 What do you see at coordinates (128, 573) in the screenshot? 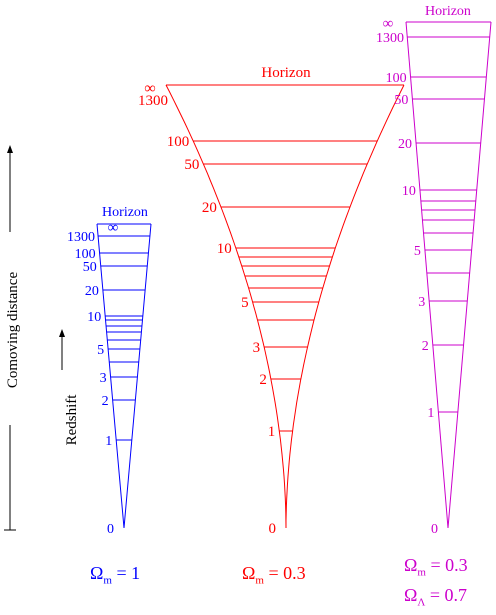
I see `param-value: = 1` at bounding box center [128, 573].